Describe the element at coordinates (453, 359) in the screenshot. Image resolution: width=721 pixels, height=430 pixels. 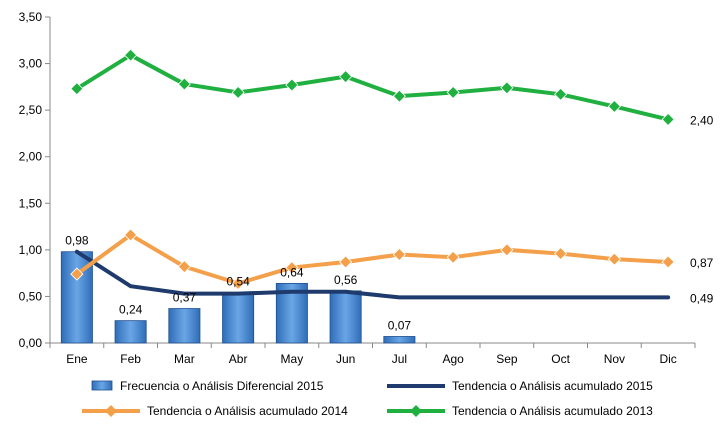
I see `x-tick-label: Ago` at that location.